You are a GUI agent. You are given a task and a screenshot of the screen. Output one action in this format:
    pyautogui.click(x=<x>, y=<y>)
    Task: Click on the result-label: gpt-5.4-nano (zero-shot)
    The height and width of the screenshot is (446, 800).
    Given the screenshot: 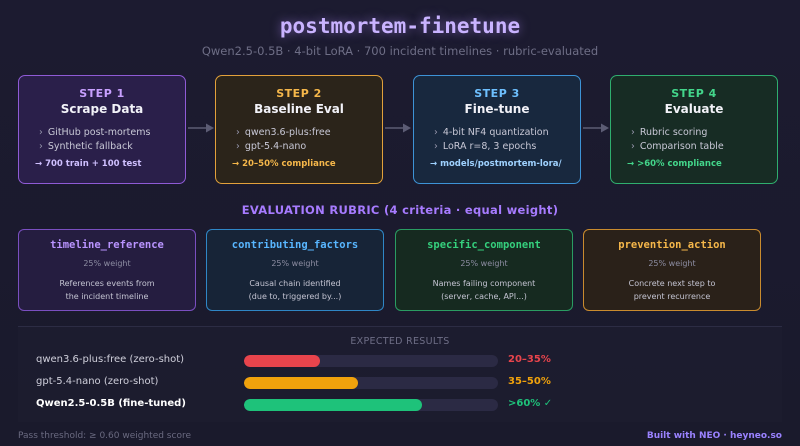 What is the action you would take?
    pyautogui.click(x=97, y=381)
    